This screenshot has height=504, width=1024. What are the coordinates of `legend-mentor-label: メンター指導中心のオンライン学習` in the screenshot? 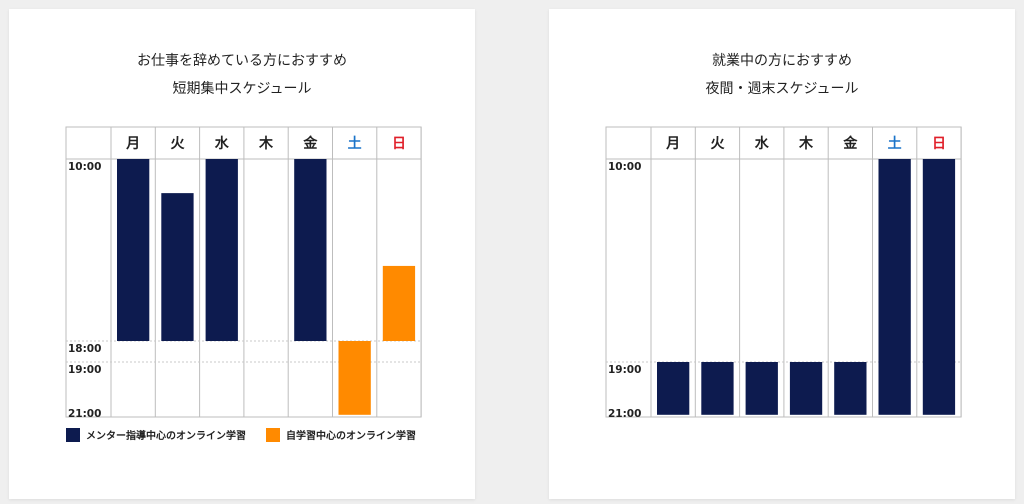 It's located at (166, 436).